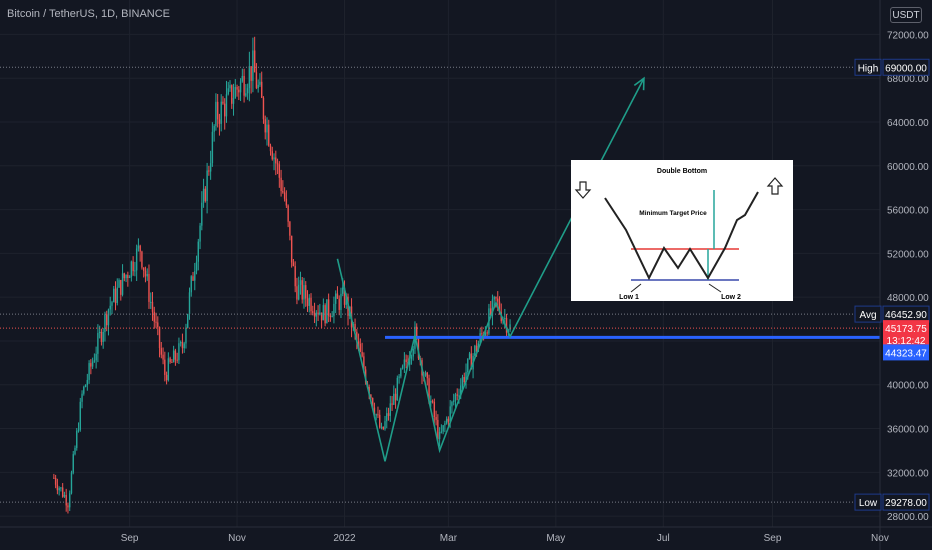 This screenshot has height=550, width=932. I want to click on time-axis: Sep Nov 2022 Mar May Jul Sep Nov, so click(466, 535).